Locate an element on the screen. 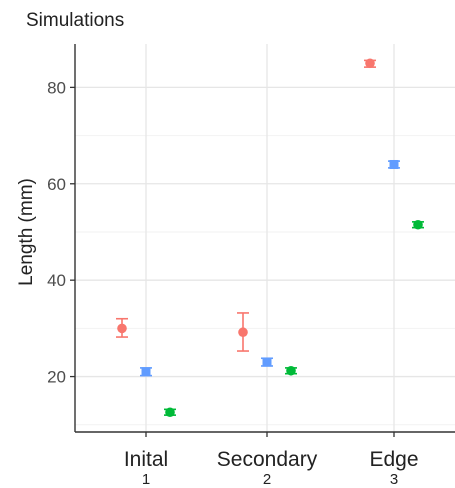  y-tick-label: 60 is located at coordinates (56, 184).